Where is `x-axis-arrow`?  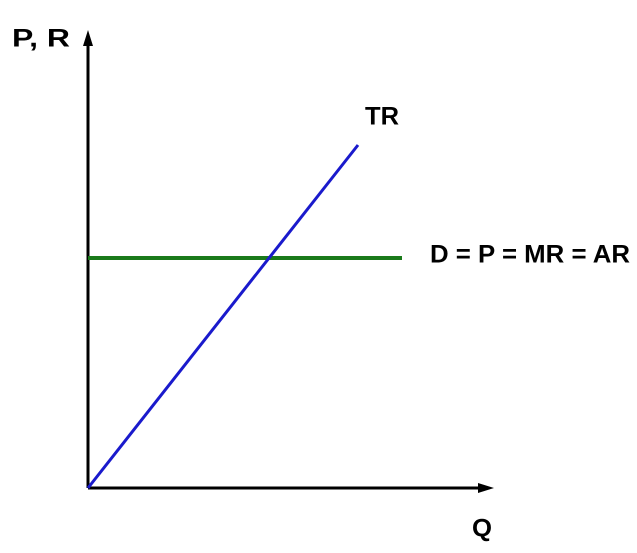
x-axis-arrow is located at coordinates (486, 488).